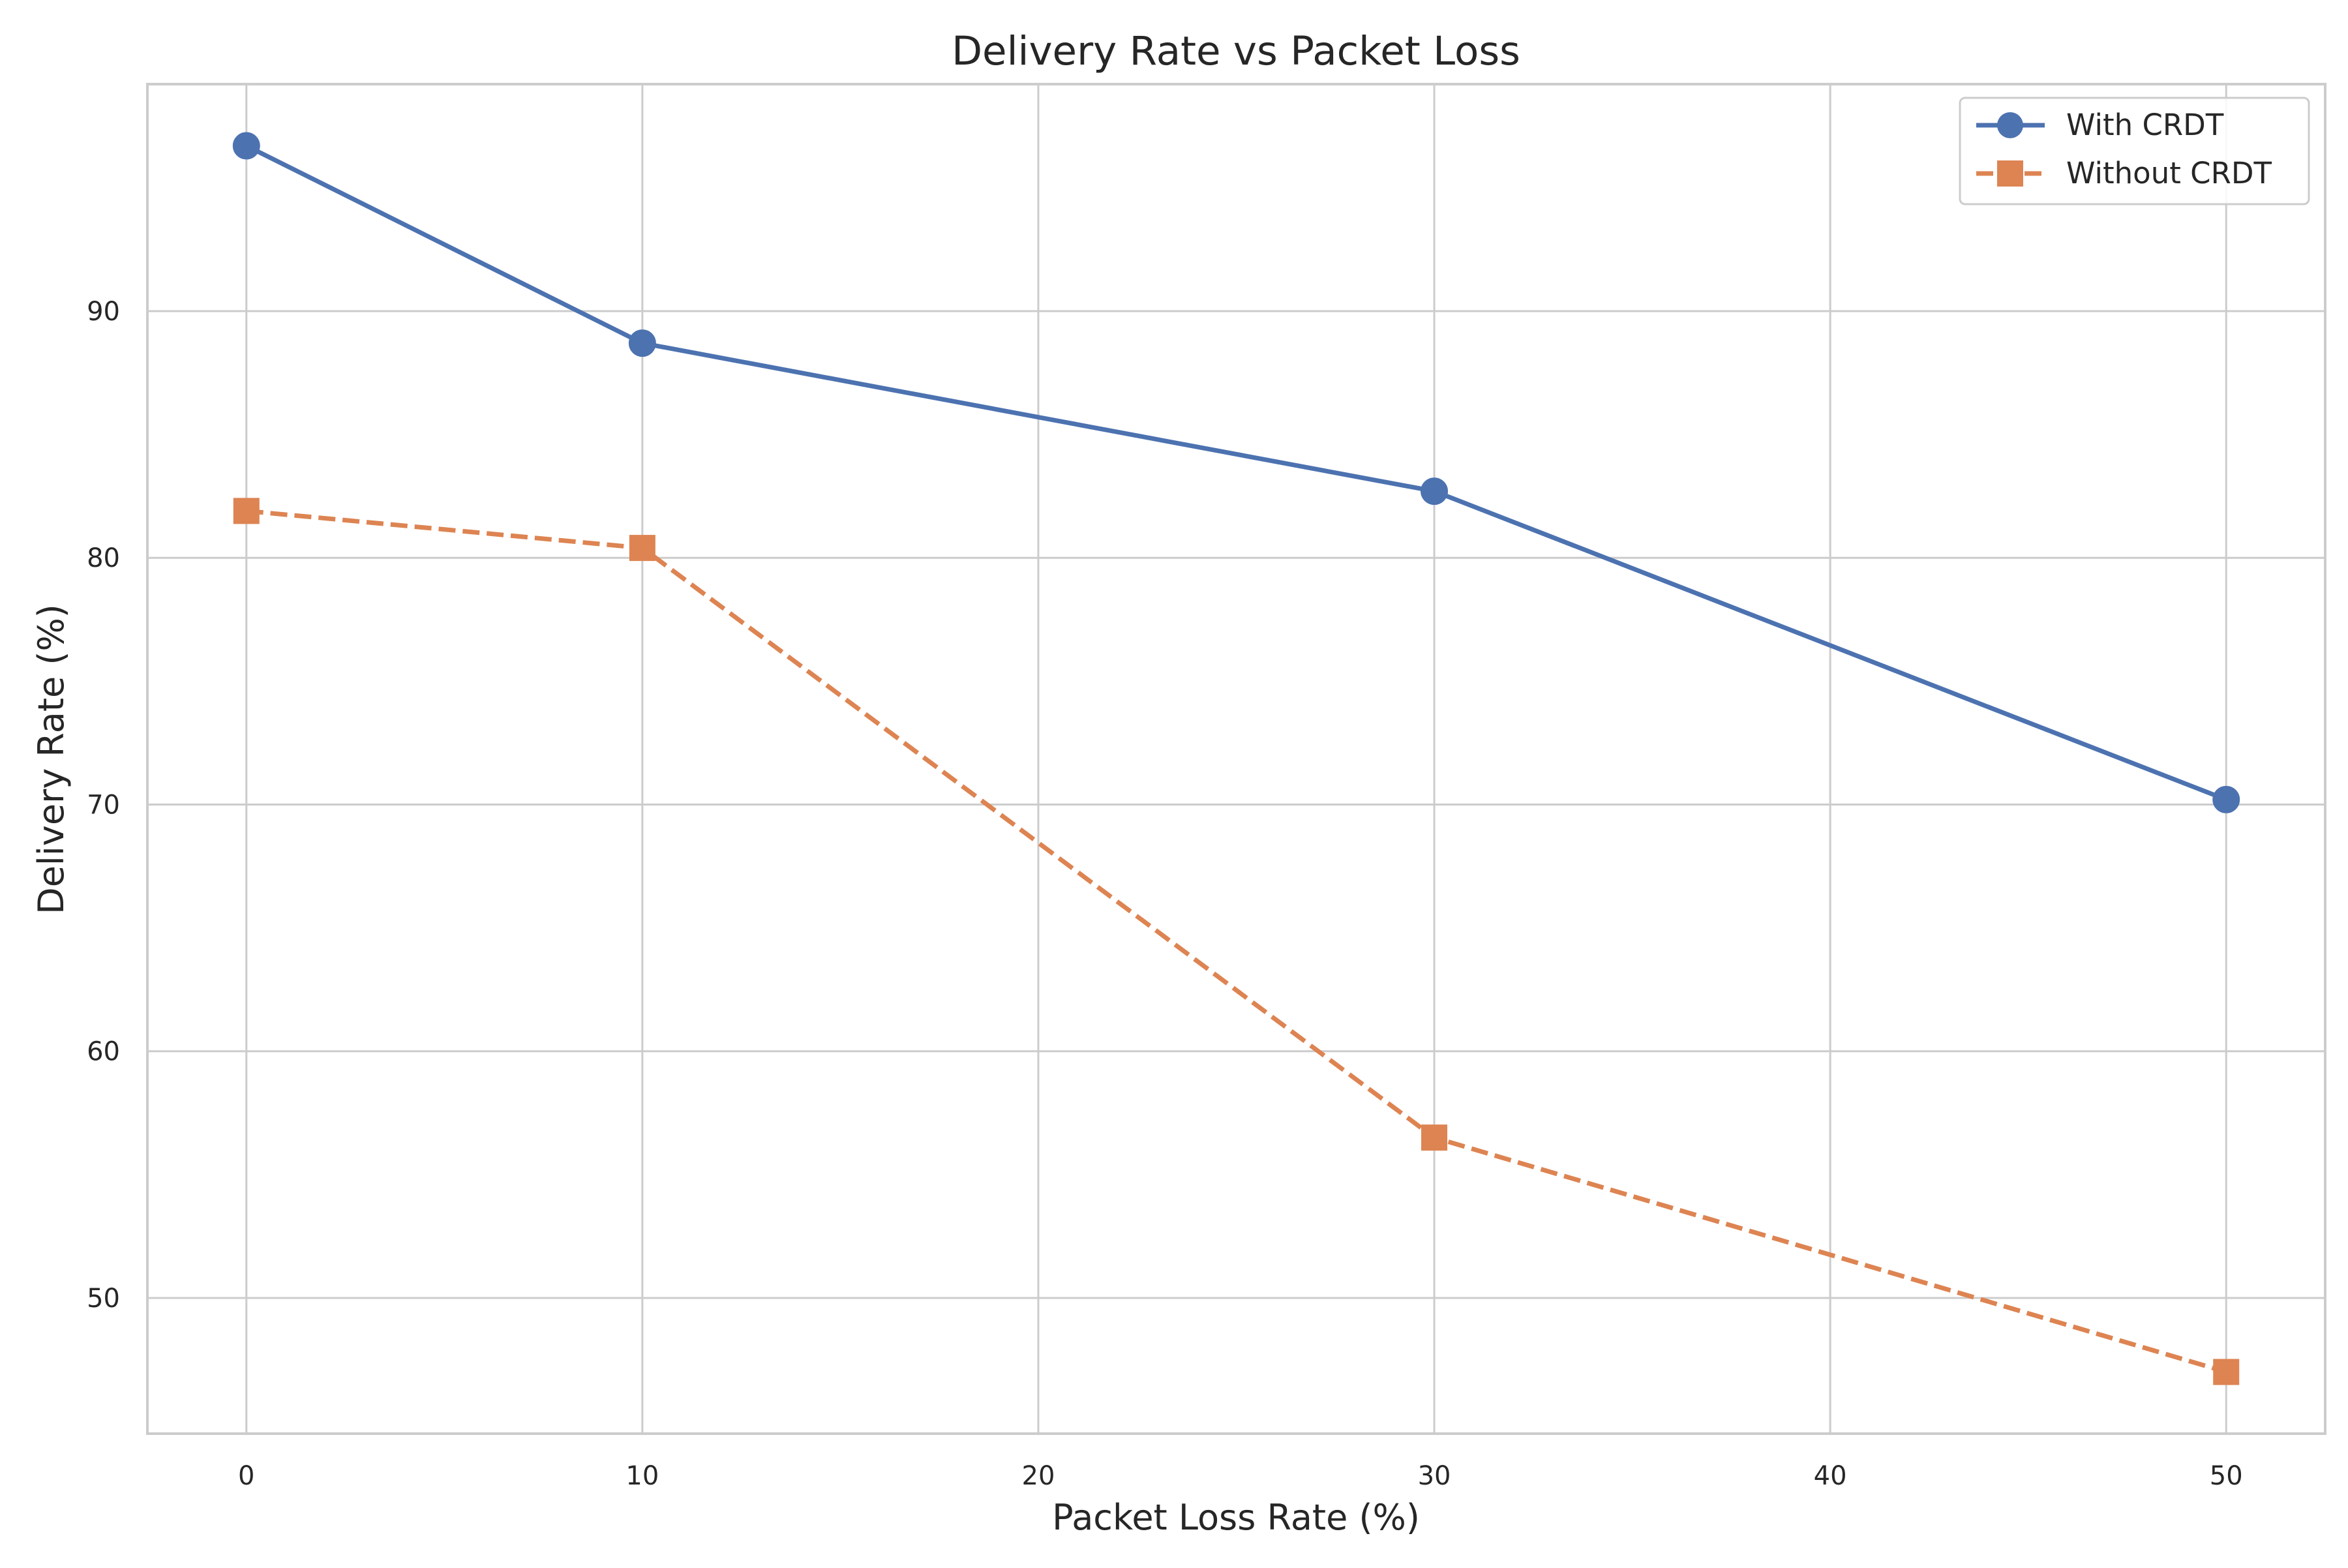 This screenshot has width=2348, height=1568. What do you see at coordinates (104, 1299) in the screenshot?
I see `y-tick-label: 50` at bounding box center [104, 1299].